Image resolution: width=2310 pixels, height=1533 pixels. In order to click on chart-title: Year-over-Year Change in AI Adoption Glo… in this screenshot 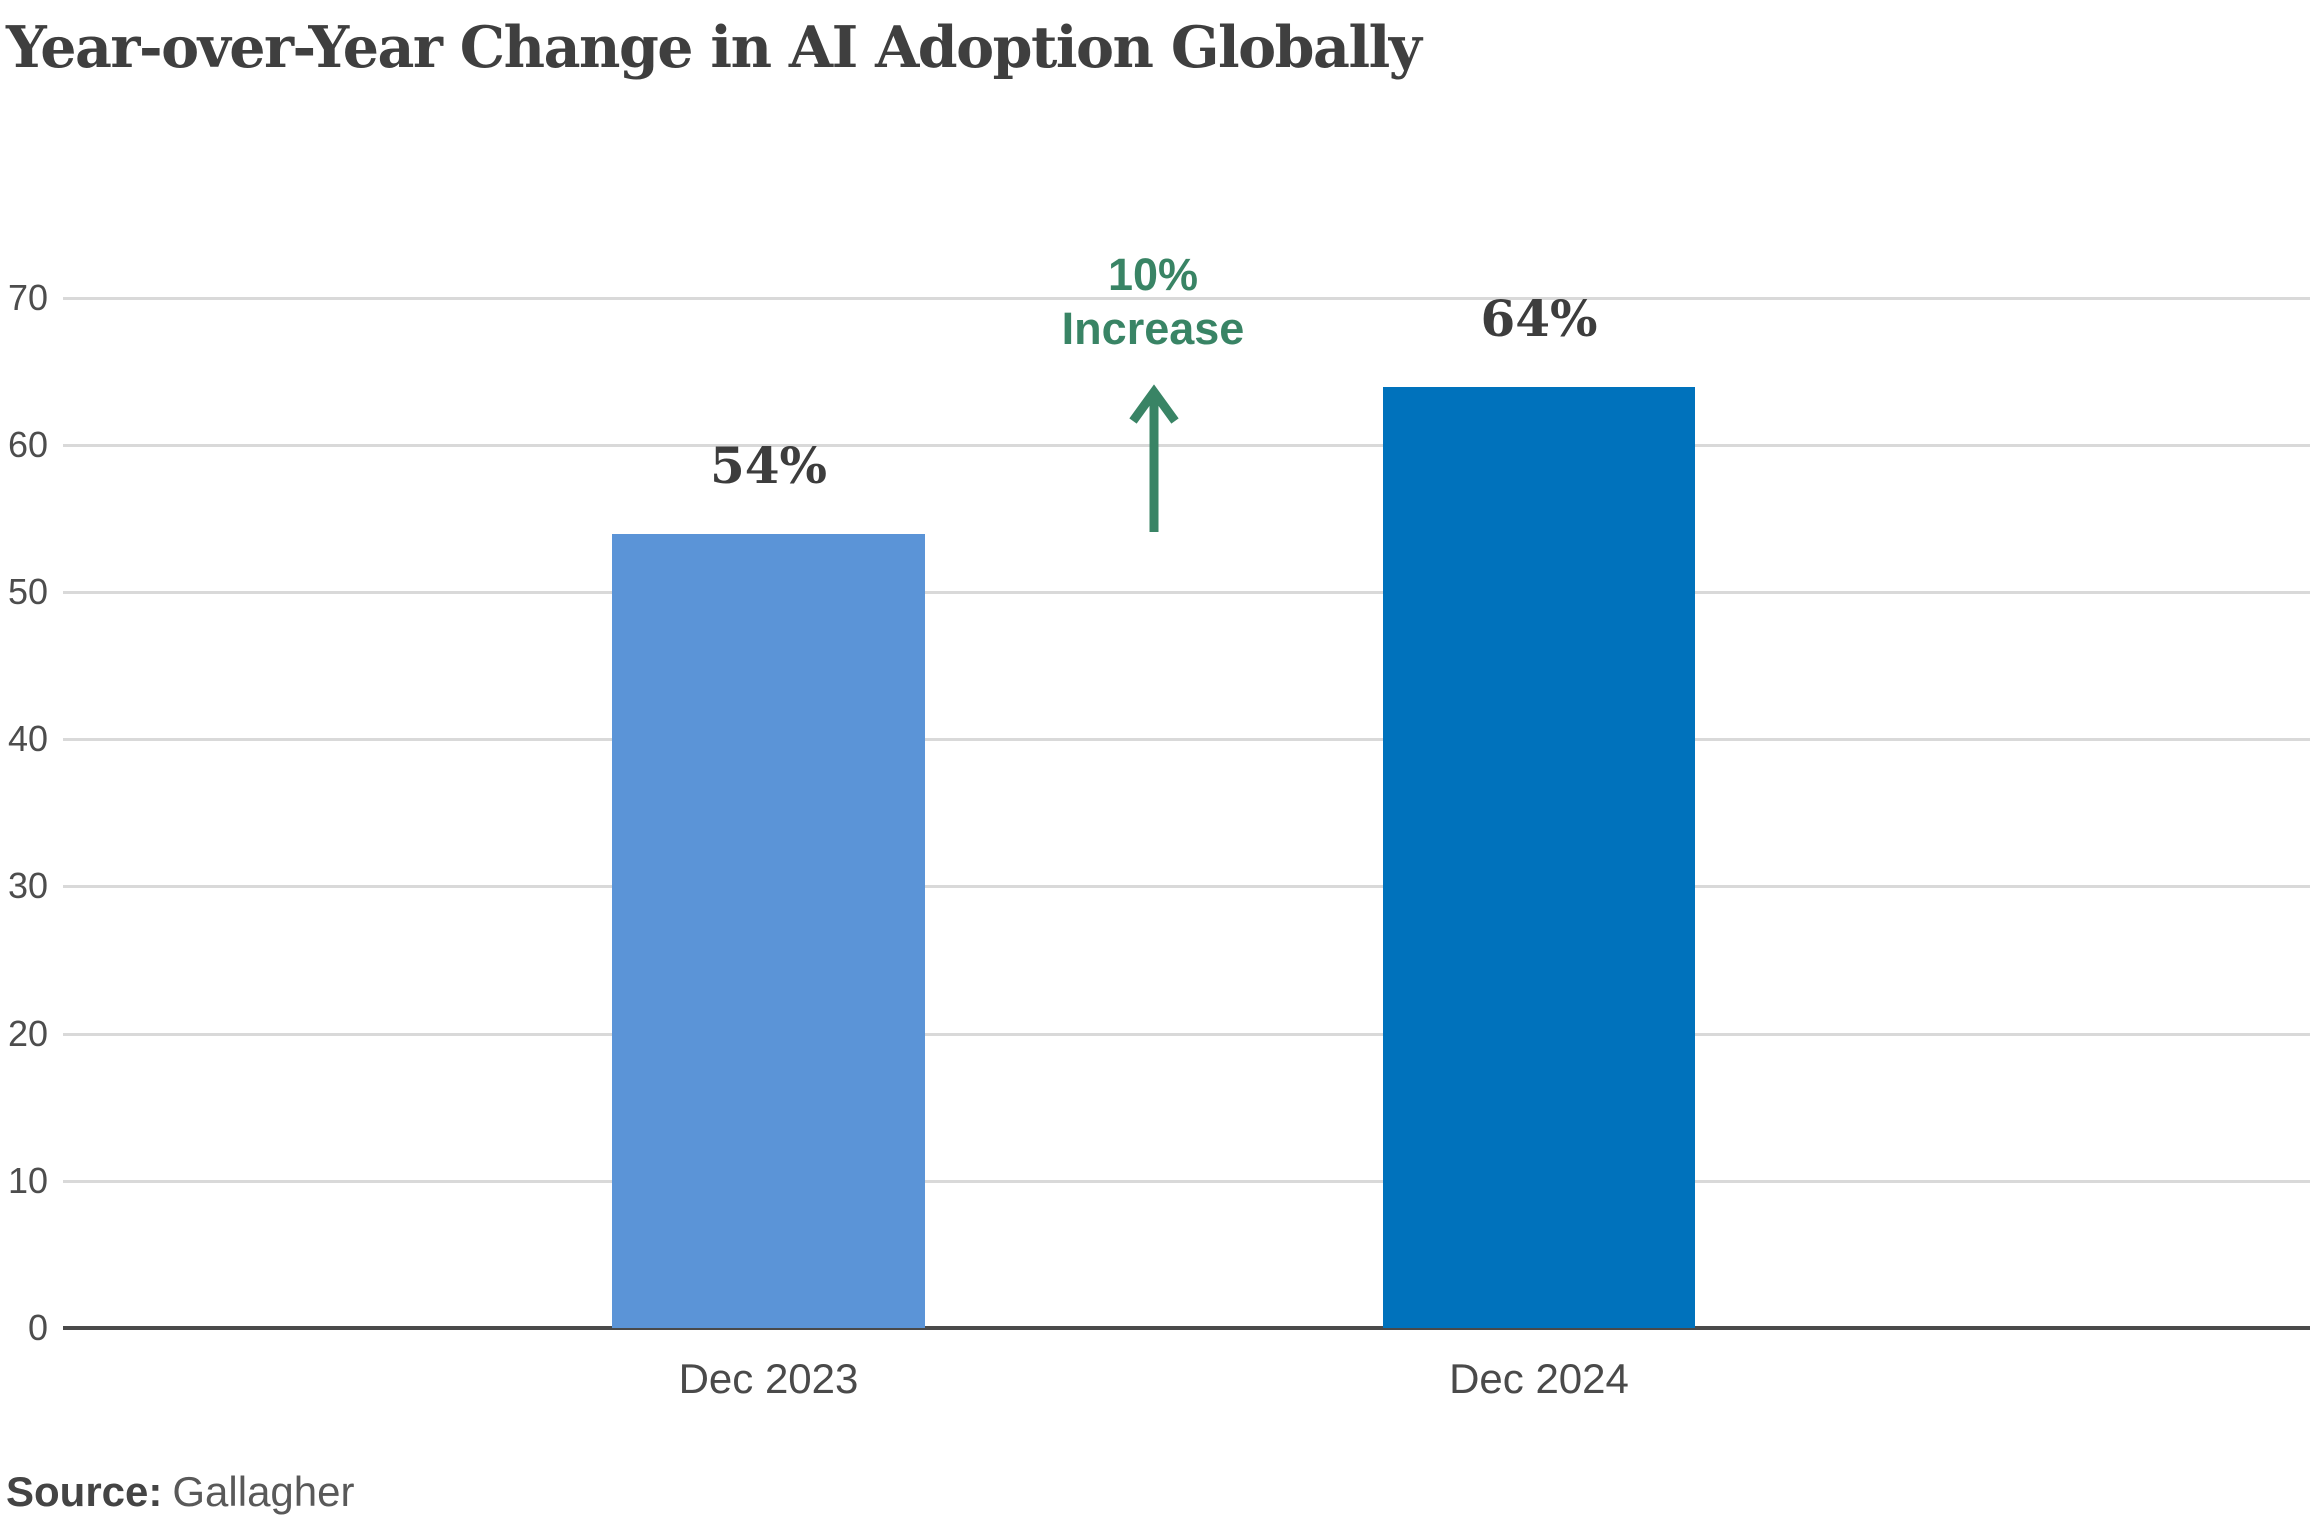, I will do `click(714, 47)`.